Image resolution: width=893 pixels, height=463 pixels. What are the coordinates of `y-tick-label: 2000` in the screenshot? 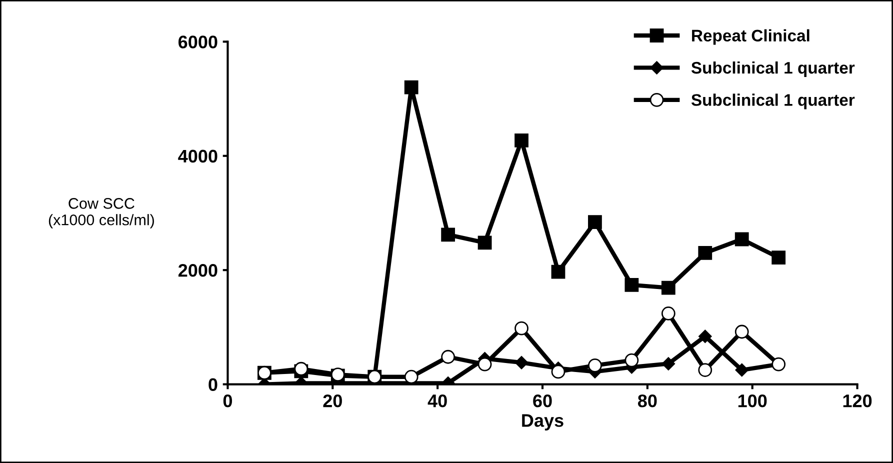 It's located at (198, 270).